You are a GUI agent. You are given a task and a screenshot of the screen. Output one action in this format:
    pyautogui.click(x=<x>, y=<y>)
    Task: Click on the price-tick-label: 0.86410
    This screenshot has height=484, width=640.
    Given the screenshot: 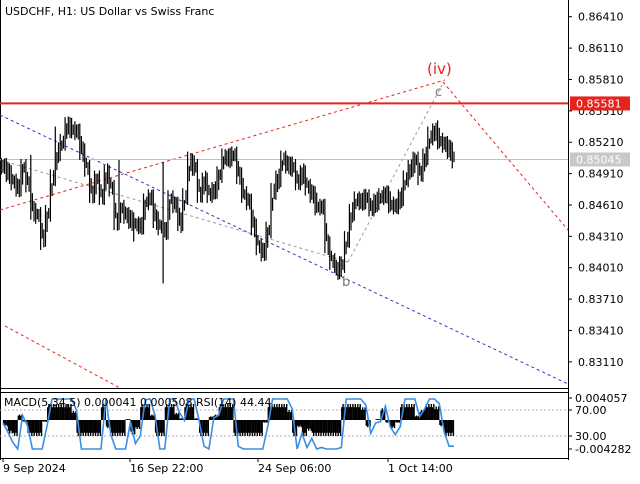 What is the action you would take?
    pyautogui.click(x=601, y=17)
    